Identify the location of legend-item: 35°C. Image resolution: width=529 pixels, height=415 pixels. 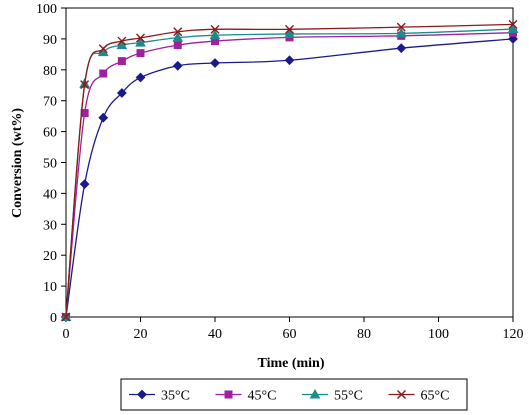
(159, 396).